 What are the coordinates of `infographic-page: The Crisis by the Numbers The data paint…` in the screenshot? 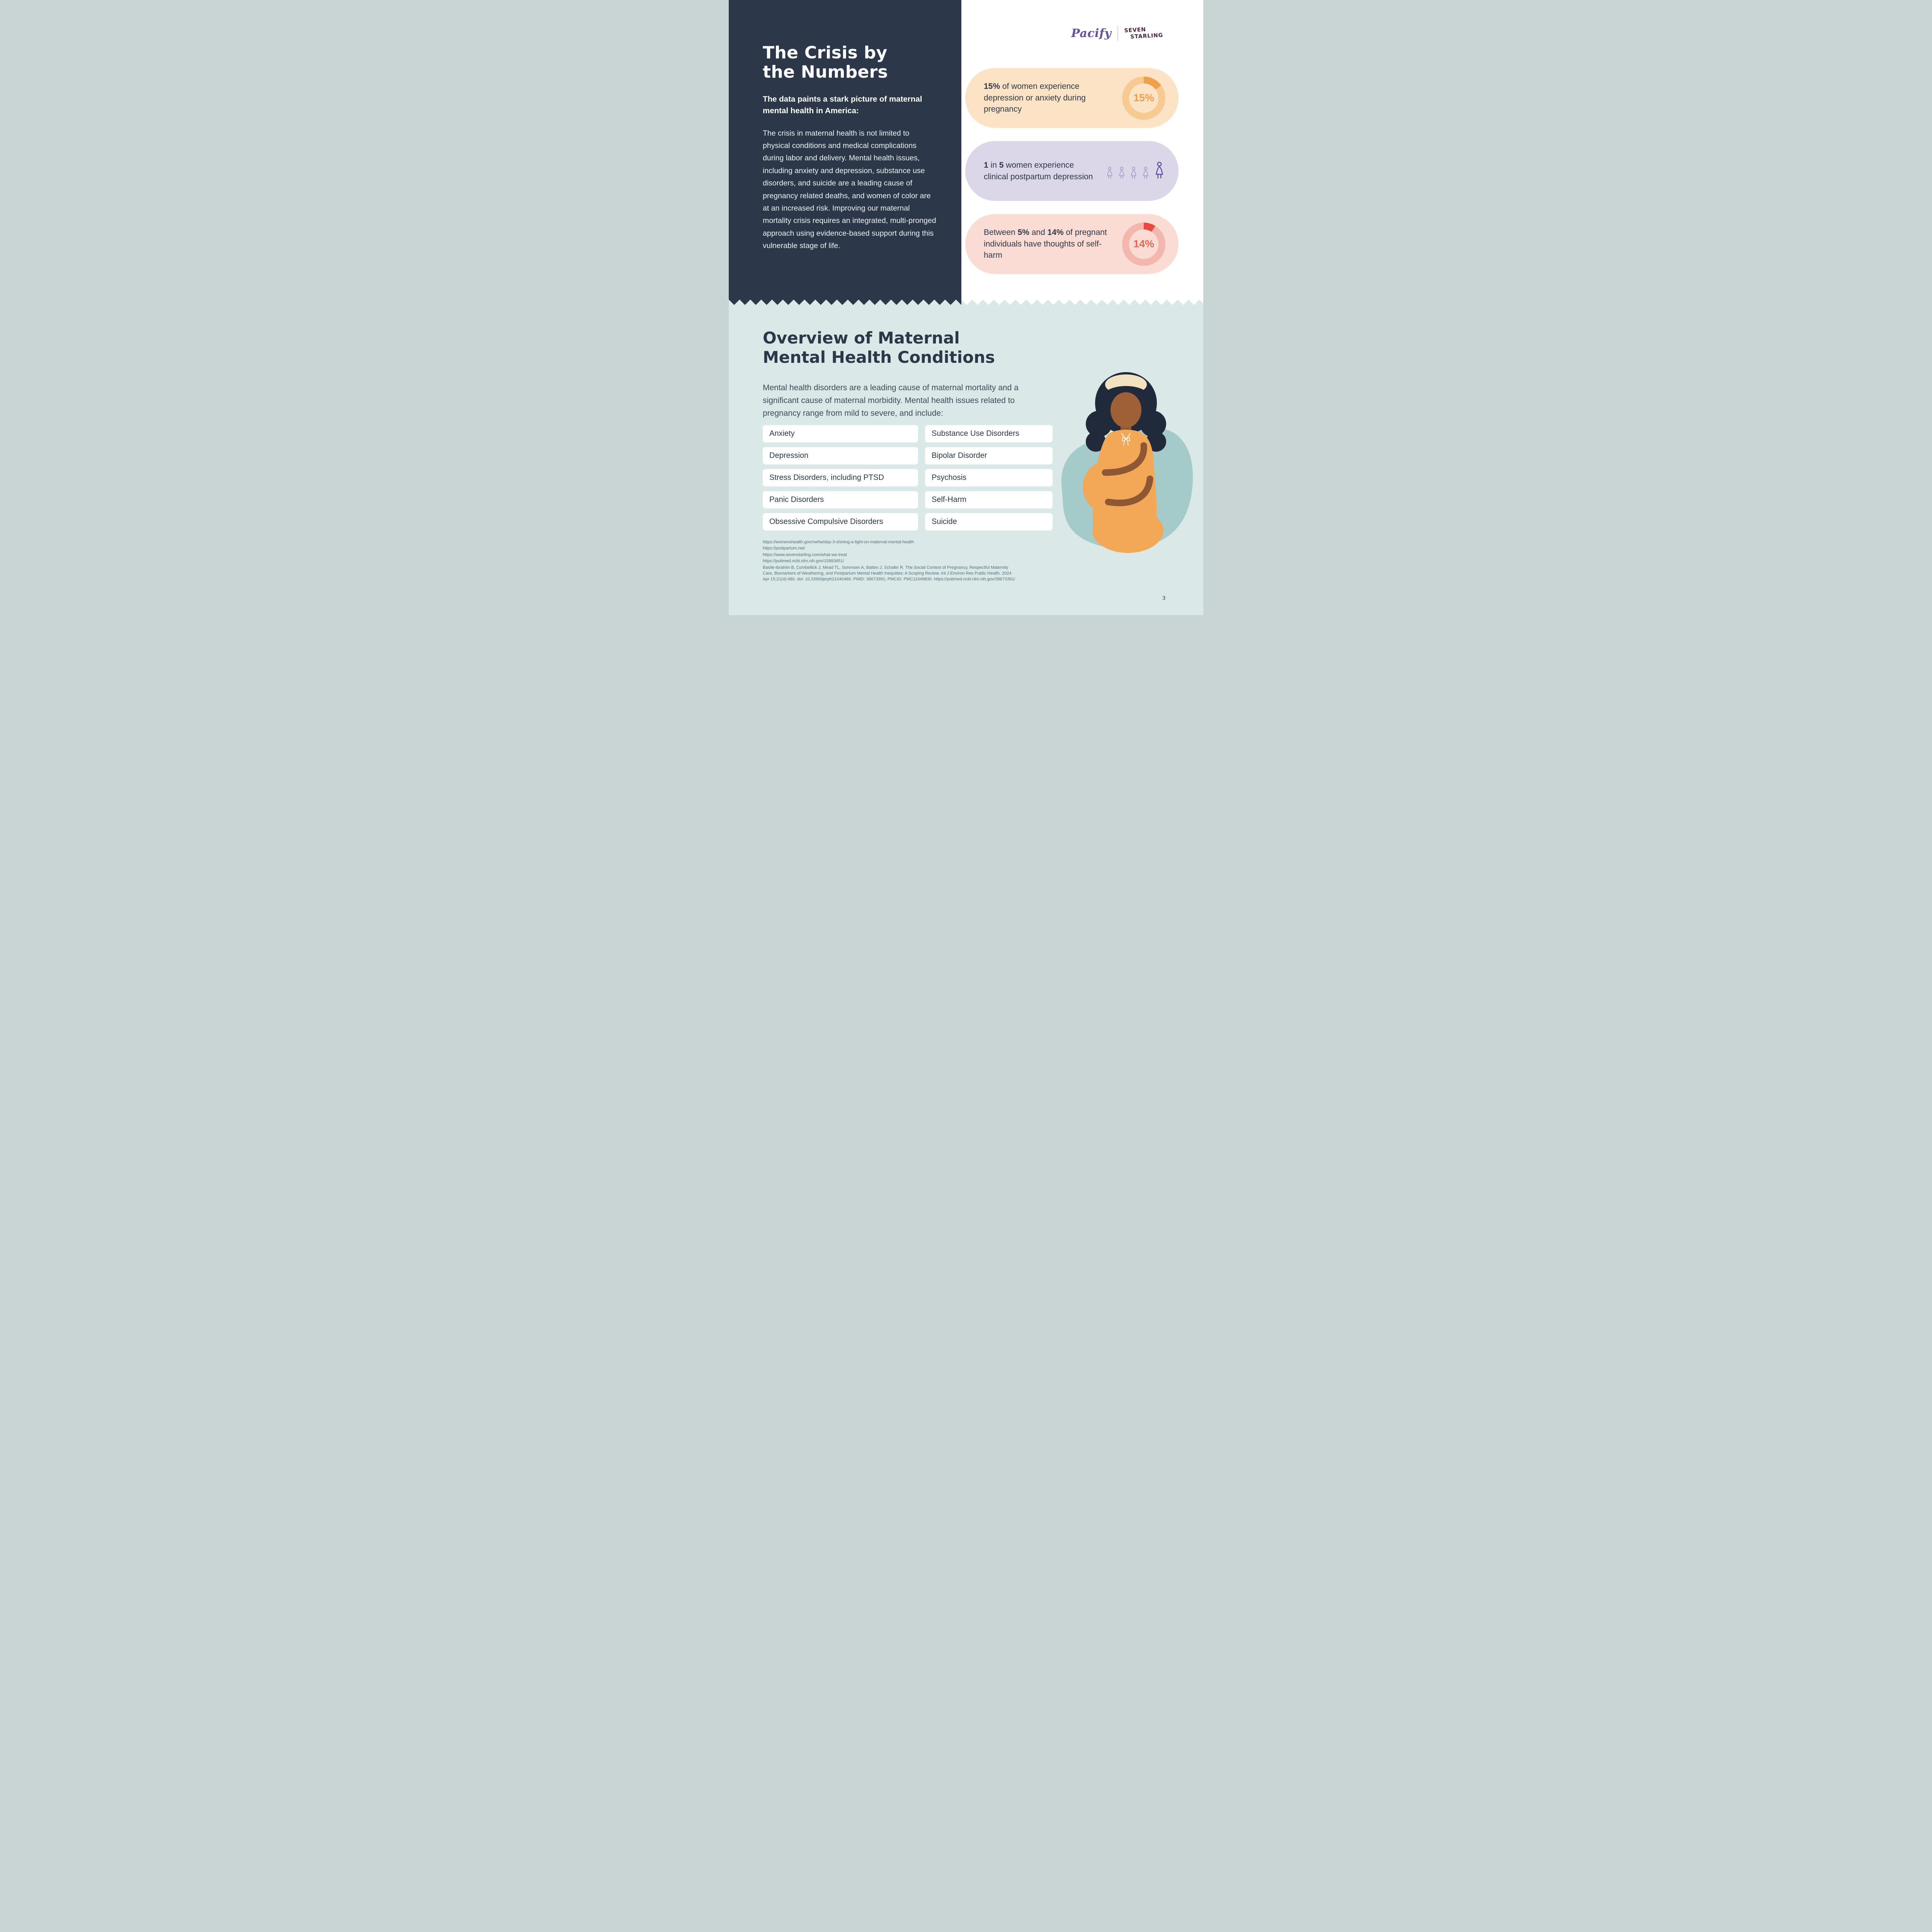 It's located at (966, 307).